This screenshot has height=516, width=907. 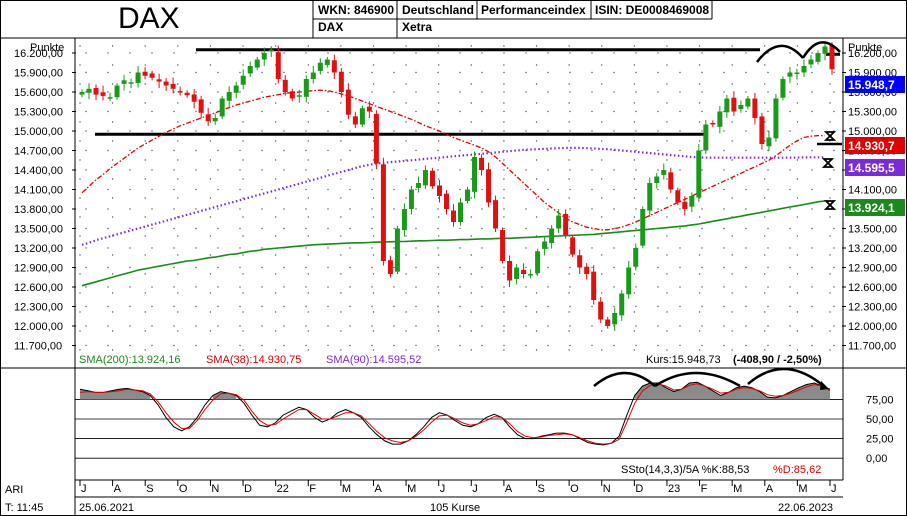 I want to click on price-badge-label: 14.930,7, so click(x=871, y=146).